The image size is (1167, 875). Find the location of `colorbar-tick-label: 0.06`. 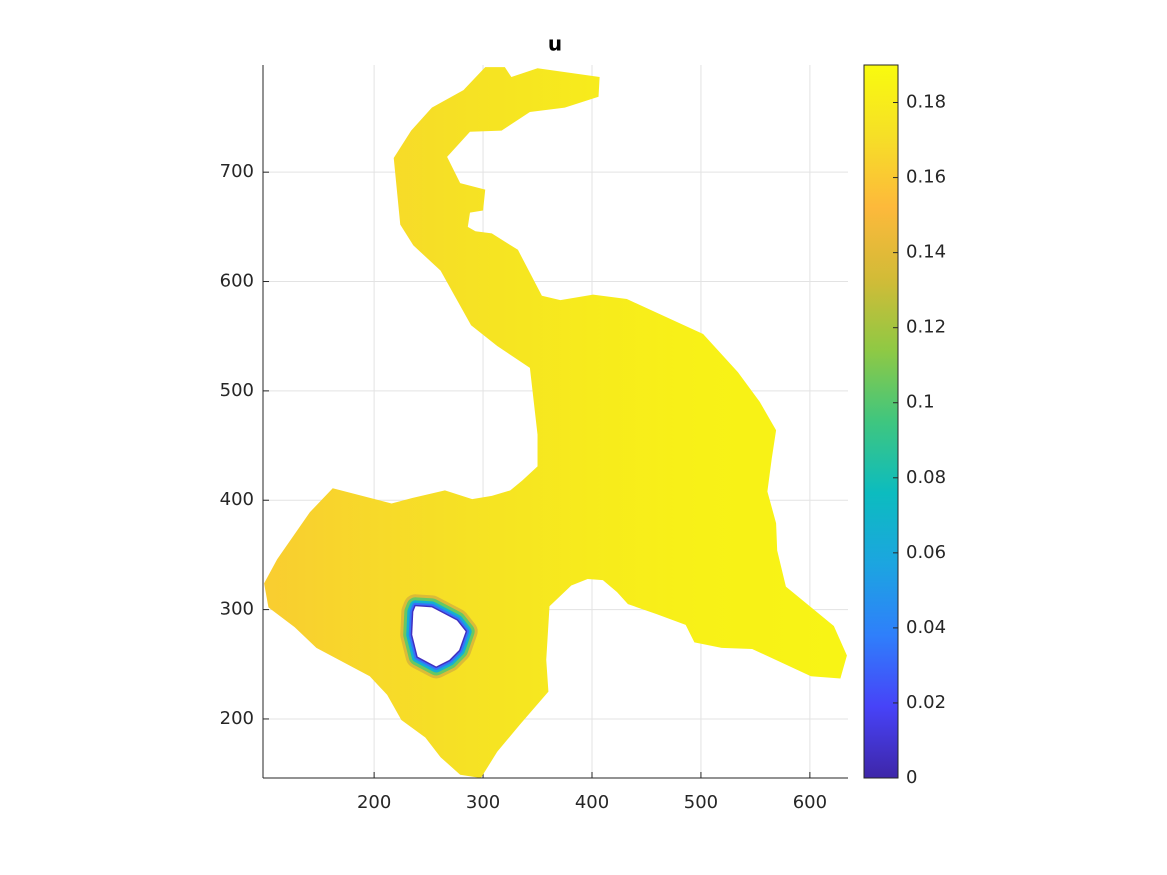

colorbar-tick-label: 0.06 is located at coordinates (926, 552).